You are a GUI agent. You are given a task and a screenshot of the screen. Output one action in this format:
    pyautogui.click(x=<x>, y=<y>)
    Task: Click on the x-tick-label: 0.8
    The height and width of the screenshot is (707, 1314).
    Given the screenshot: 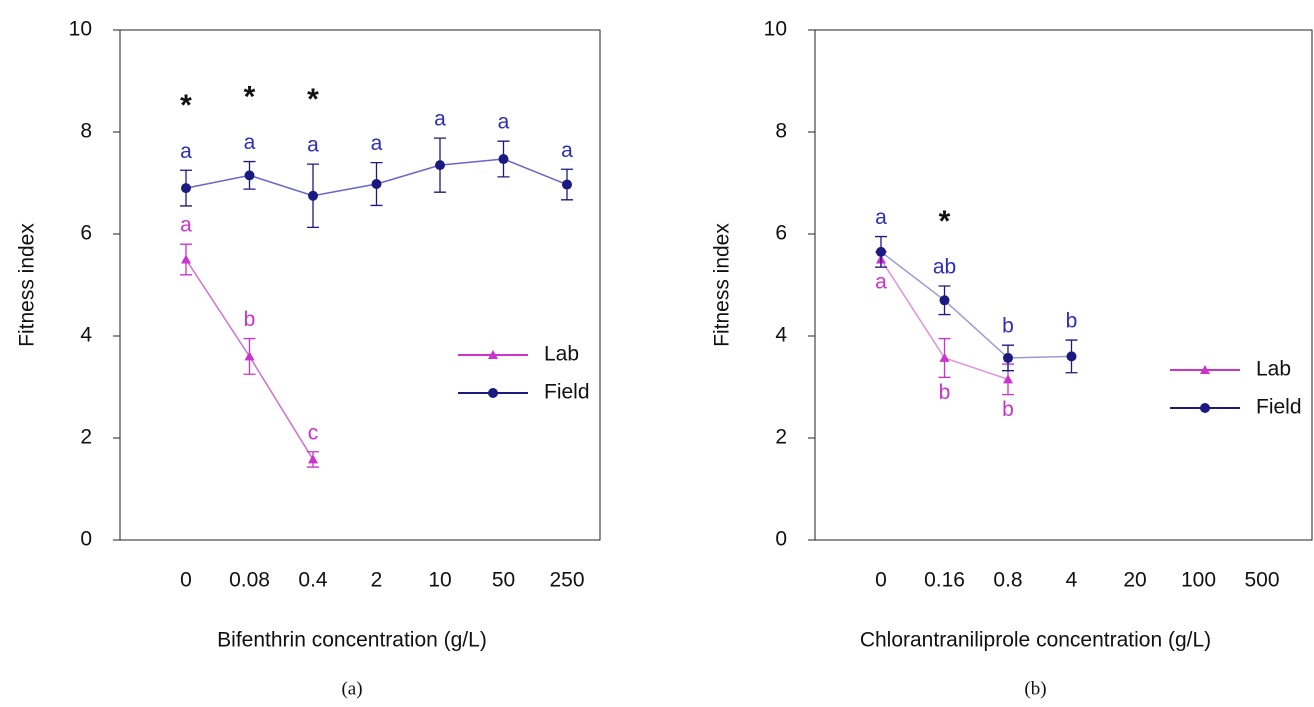 What is the action you would take?
    pyautogui.click(x=1007, y=580)
    